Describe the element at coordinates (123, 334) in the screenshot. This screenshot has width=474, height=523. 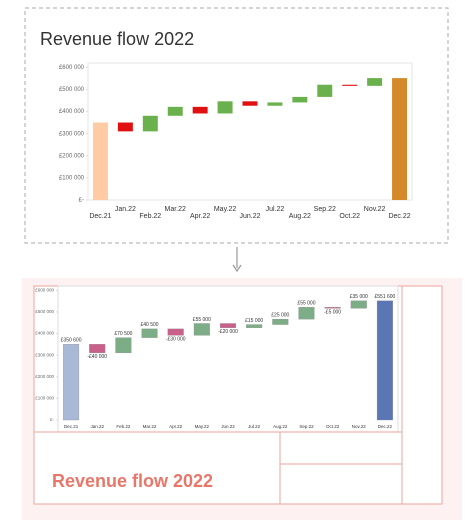
I see `value-label: £70 500` at that location.